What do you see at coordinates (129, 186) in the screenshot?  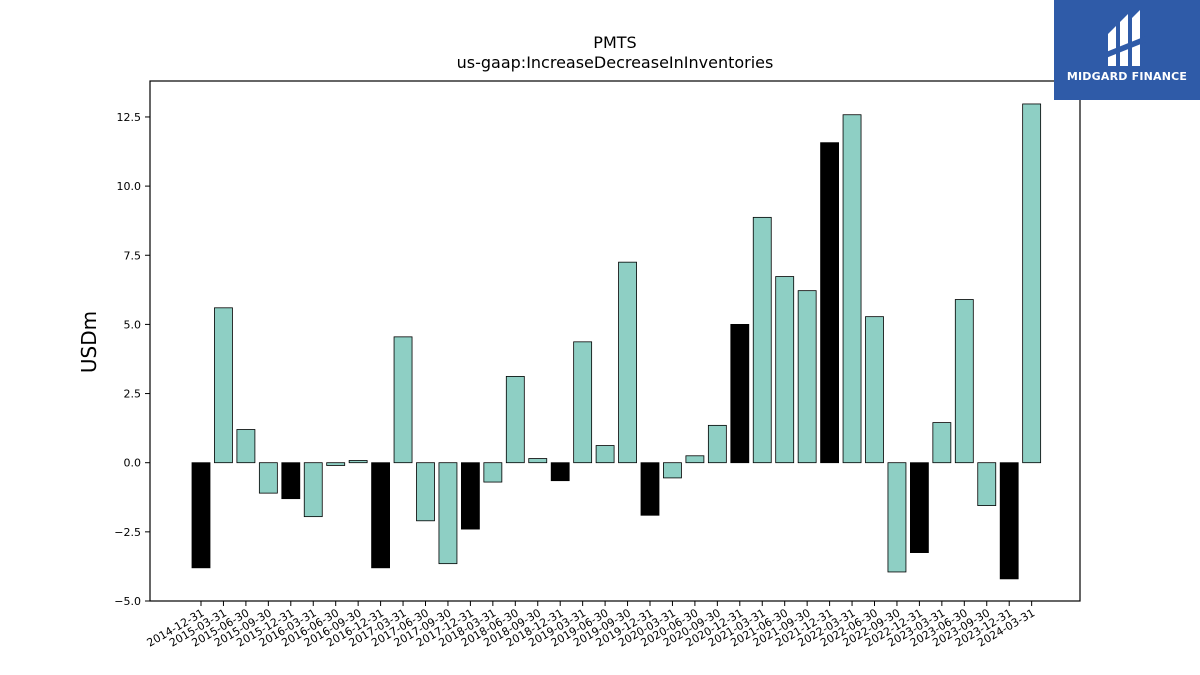 I see `y-tick-label: 10.0` at bounding box center [129, 186].